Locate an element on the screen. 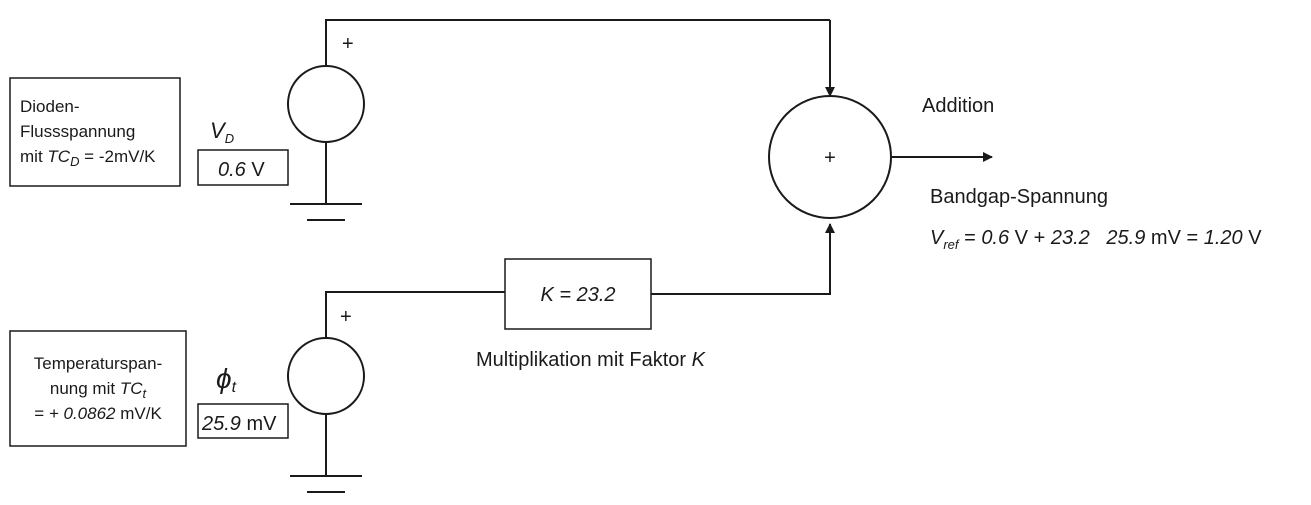 This screenshot has width=1311, height=505. wire-multiplier-to-adder is located at coordinates (741, 263).